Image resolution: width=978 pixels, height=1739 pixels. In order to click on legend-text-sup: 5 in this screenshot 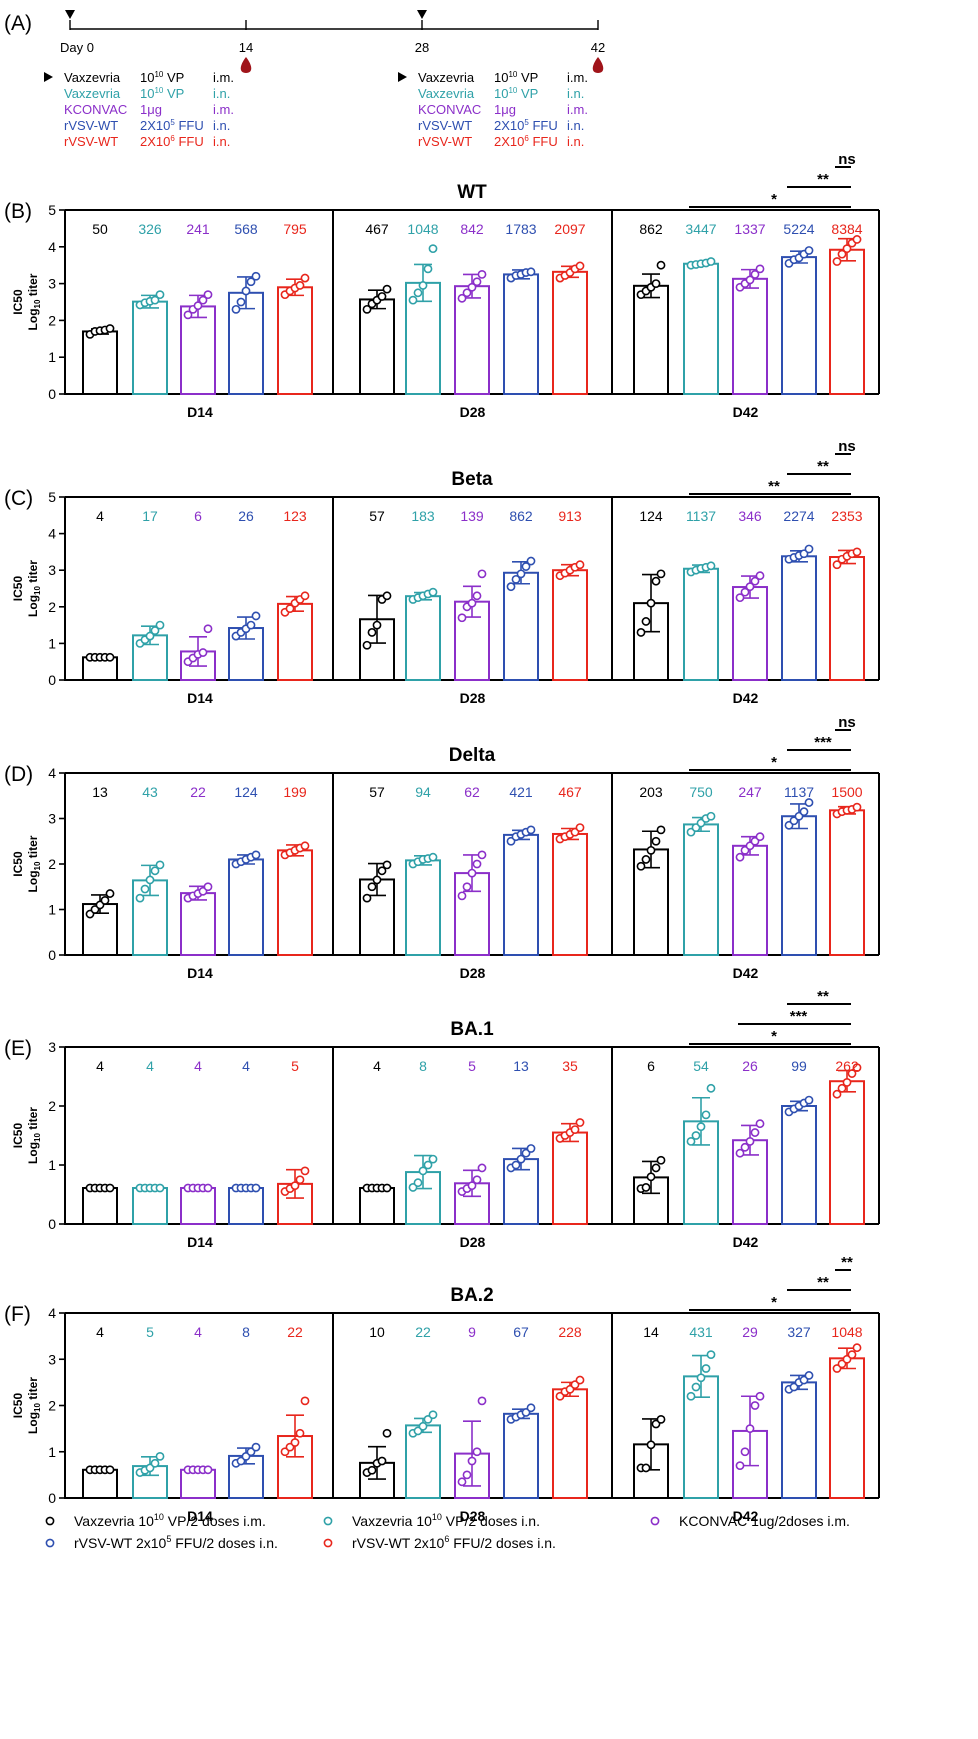, I will do `click(168, 1539)`.